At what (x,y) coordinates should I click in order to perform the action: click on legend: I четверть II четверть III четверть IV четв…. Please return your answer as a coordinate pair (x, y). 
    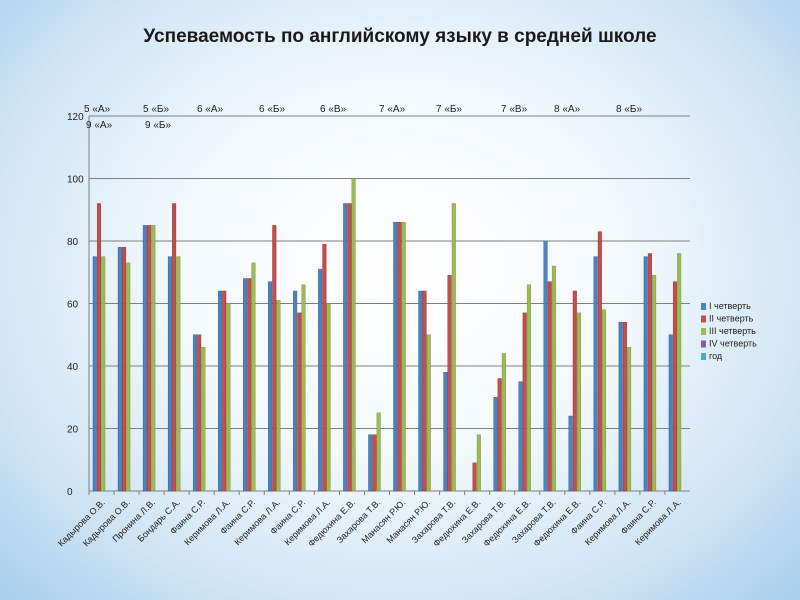
    Looking at the image, I should click on (729, 331).